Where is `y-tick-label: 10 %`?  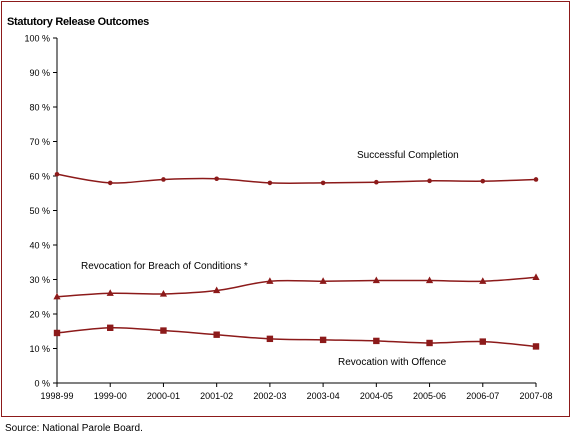
y-tick-label: 10 % is located at coordinates (39, 349).